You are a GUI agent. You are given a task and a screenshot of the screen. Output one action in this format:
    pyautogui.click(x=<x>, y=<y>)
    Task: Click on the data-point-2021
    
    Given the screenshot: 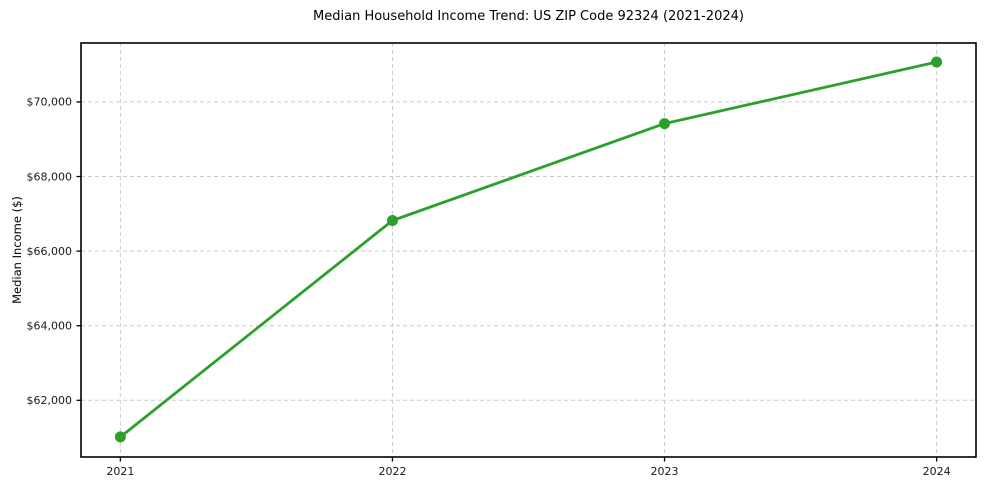 What is the action you would take?
    pyautogui.click(x=120, y=437)
    